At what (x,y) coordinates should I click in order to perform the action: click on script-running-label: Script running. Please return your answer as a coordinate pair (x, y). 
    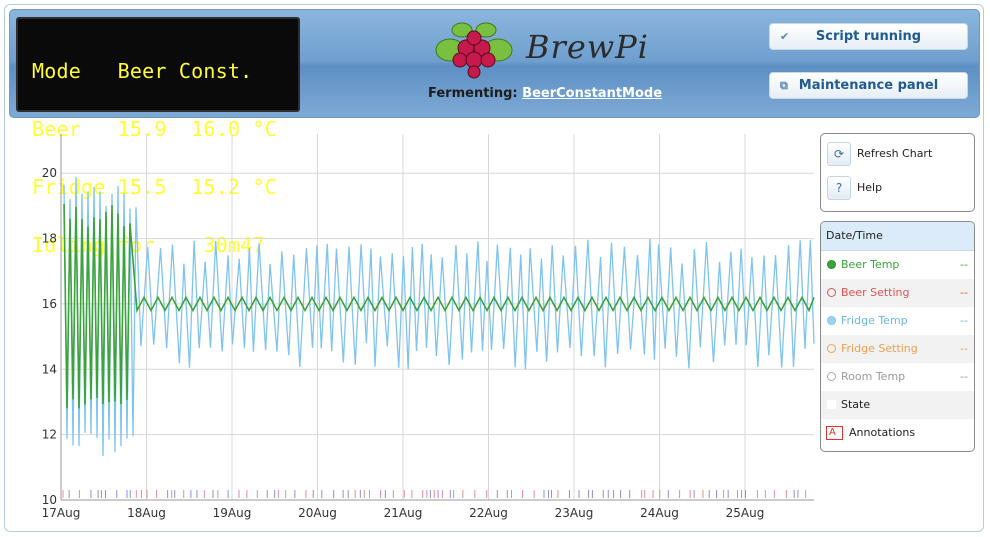
    Looking at the image, I should click on (868, 36).